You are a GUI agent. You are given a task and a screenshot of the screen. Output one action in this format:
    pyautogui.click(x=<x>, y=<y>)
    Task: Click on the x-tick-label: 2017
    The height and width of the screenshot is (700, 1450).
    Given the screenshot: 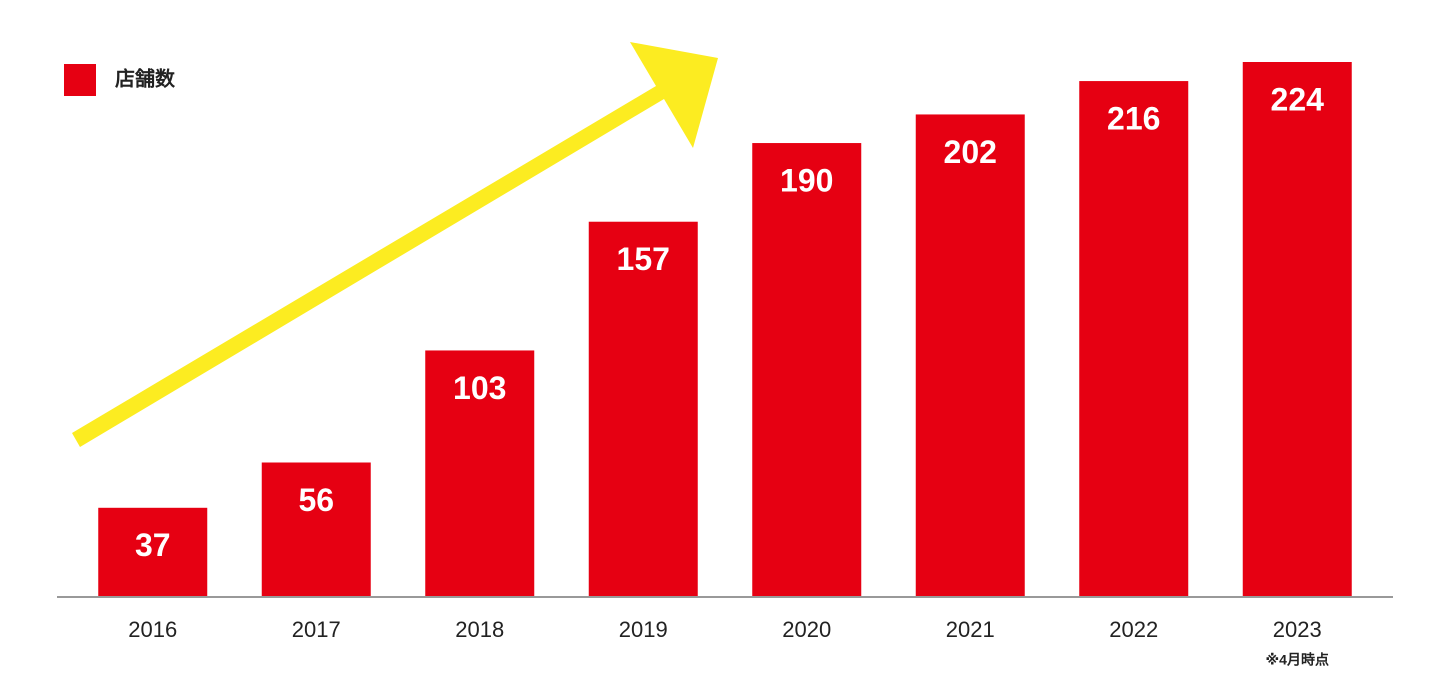 What is the action you would take?
    pyautogui.click(x=316, y=629)
    